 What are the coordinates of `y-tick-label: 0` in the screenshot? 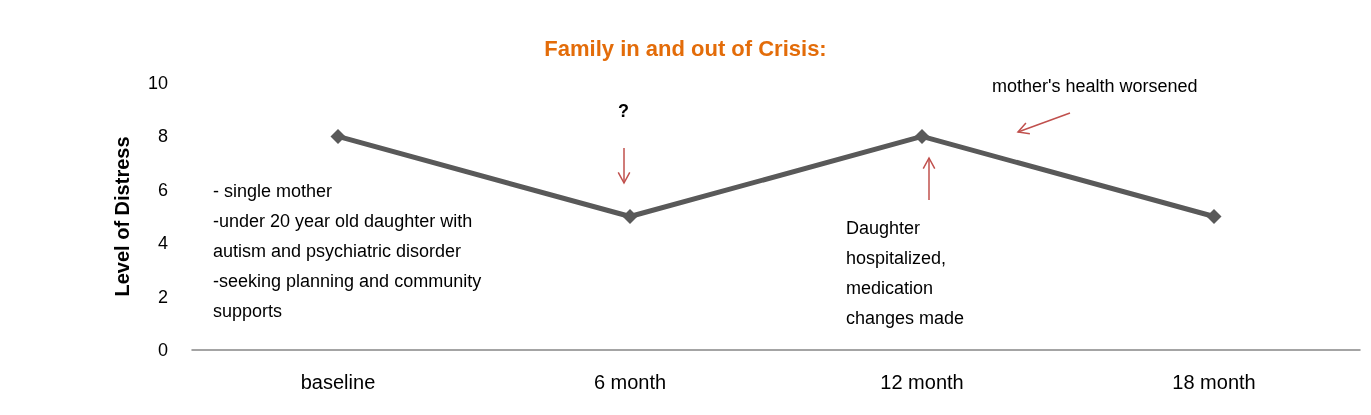 It's located at (162, 350).